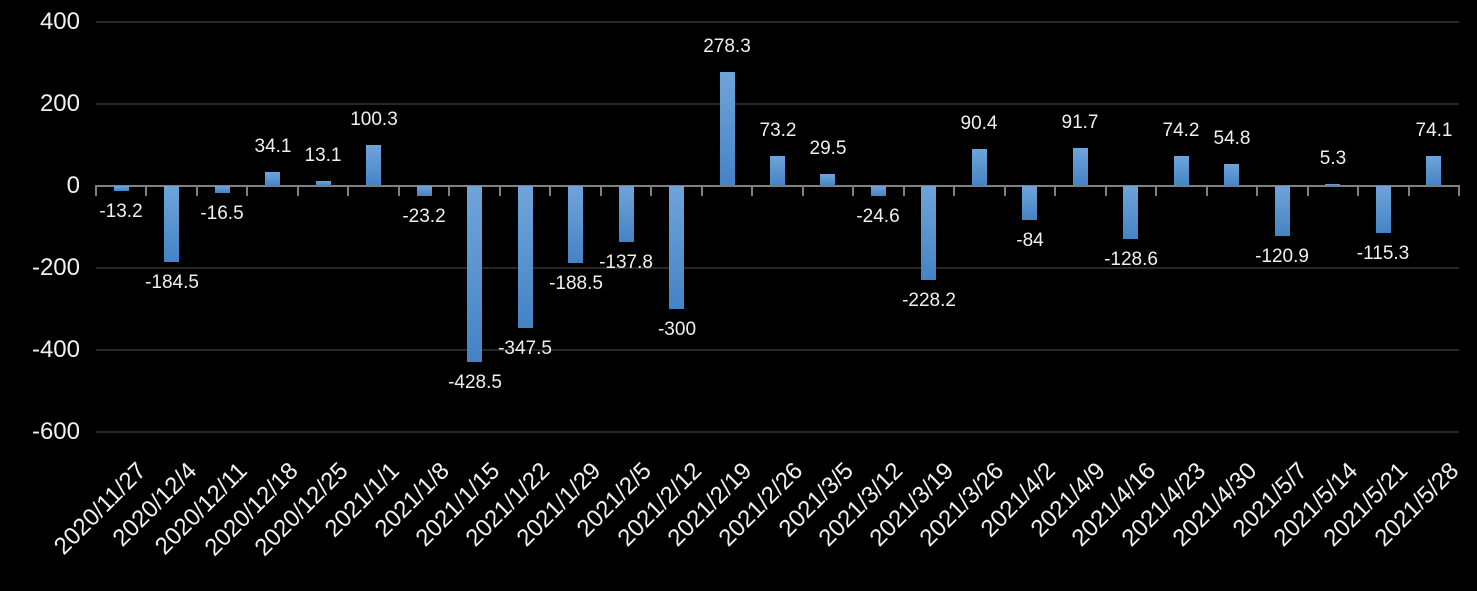 This screenshot has width=1477, height=591. Describe the element at coordinates (55, 267) in the screenshot. I see `y-tick-label: -200` at that location.